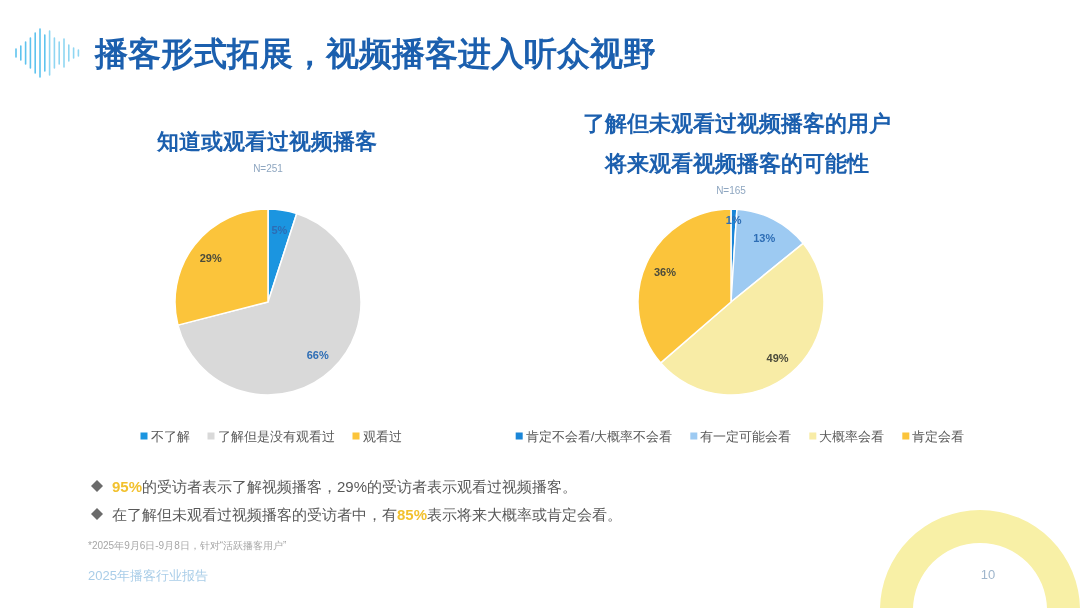 This screenshot has width=1080, height=608. I want to click on data-label: 13%, so click(764, 237).